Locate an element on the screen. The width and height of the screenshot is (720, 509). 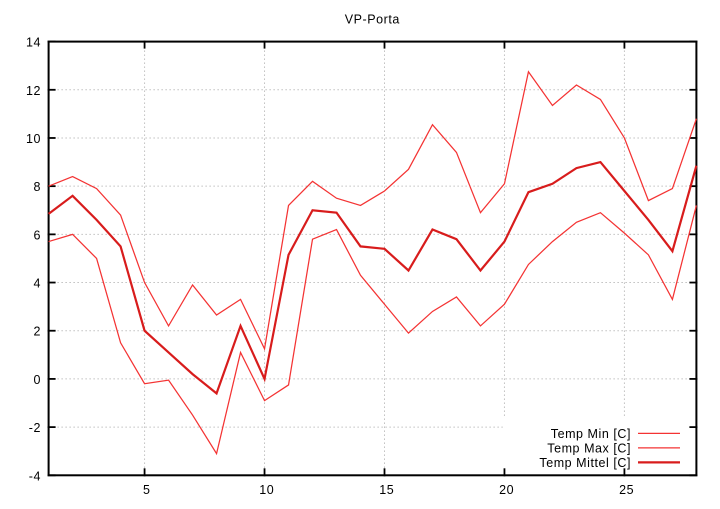
svg-text: -4 is located at coordinates (35, 476).